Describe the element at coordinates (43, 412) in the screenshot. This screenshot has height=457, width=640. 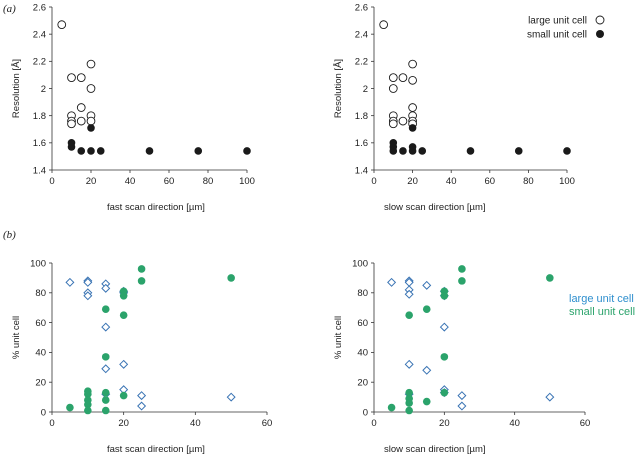
I see `y-tick-label: 0` at that location.